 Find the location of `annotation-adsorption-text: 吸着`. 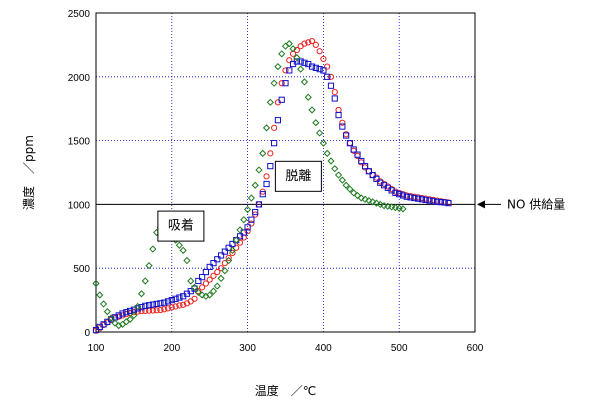

annotation-adsorption-text: 吸着 is located at coordinates (181, 226).